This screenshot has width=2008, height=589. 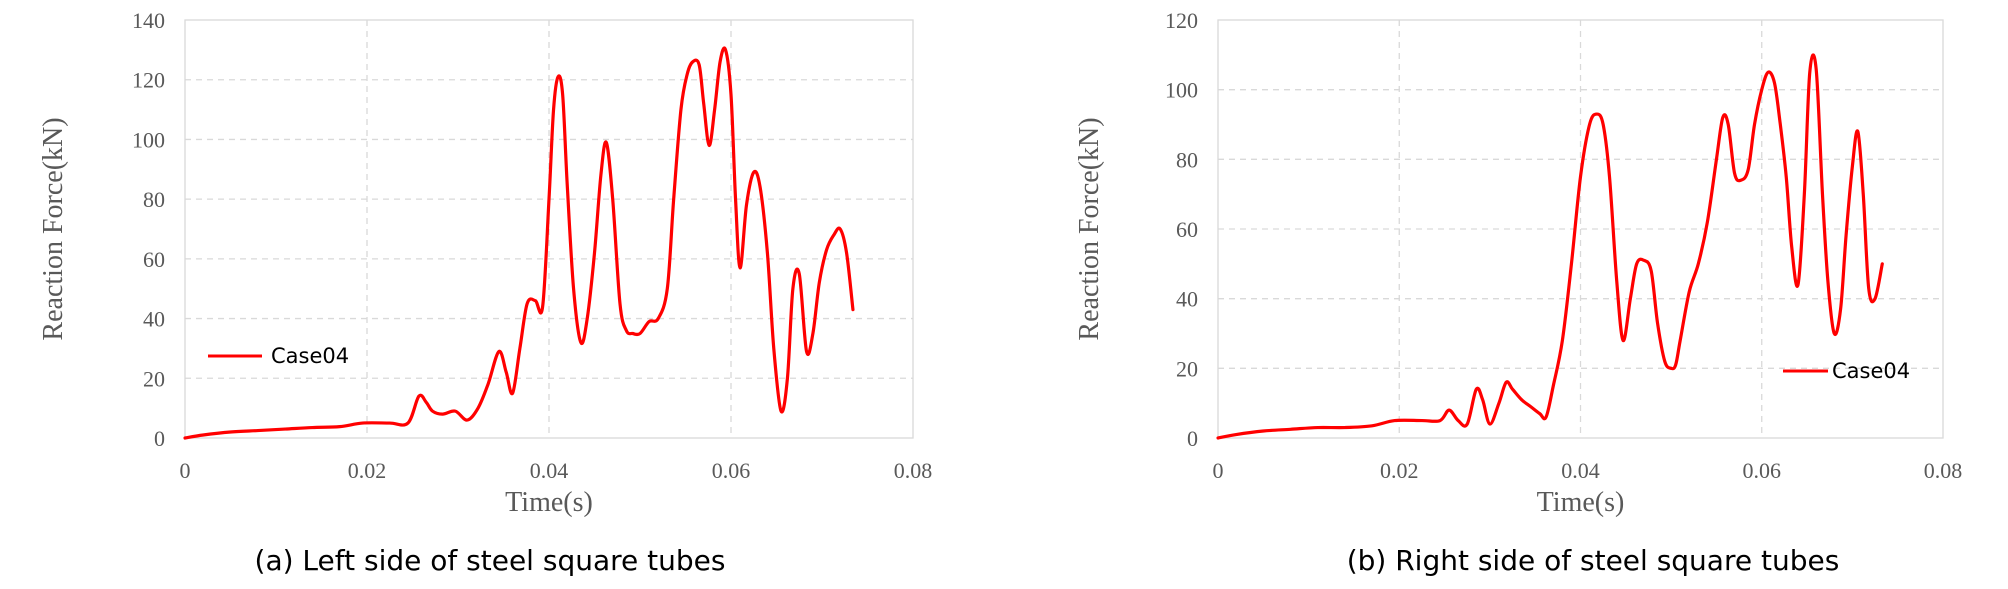 What do you see at coordinates (1593, 560) in the screenshot?
I see `figure-caption: (b) Right side of steel square tubes` at bounding box center [1593, 560].